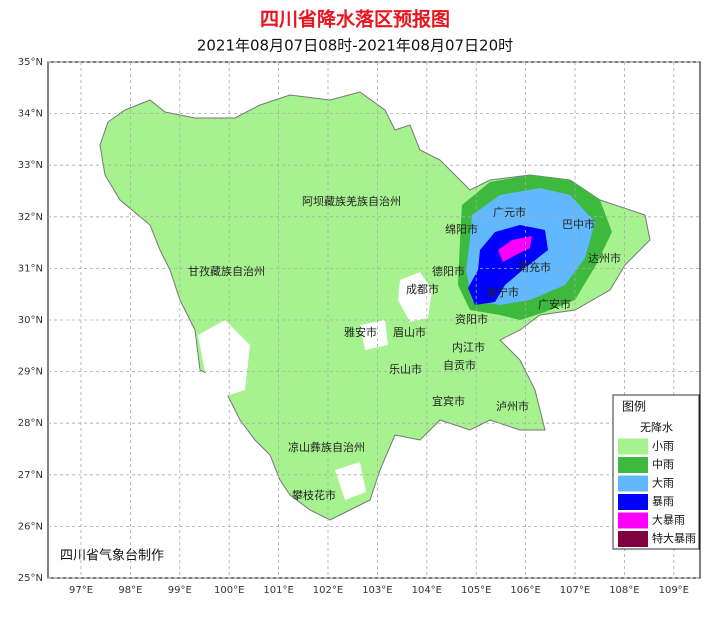 The image size is (711, 630). What do you see at coordinates (405, 369) in the screenshot?
I see `region-label: 乐山市` at bounding box center [405, 369].